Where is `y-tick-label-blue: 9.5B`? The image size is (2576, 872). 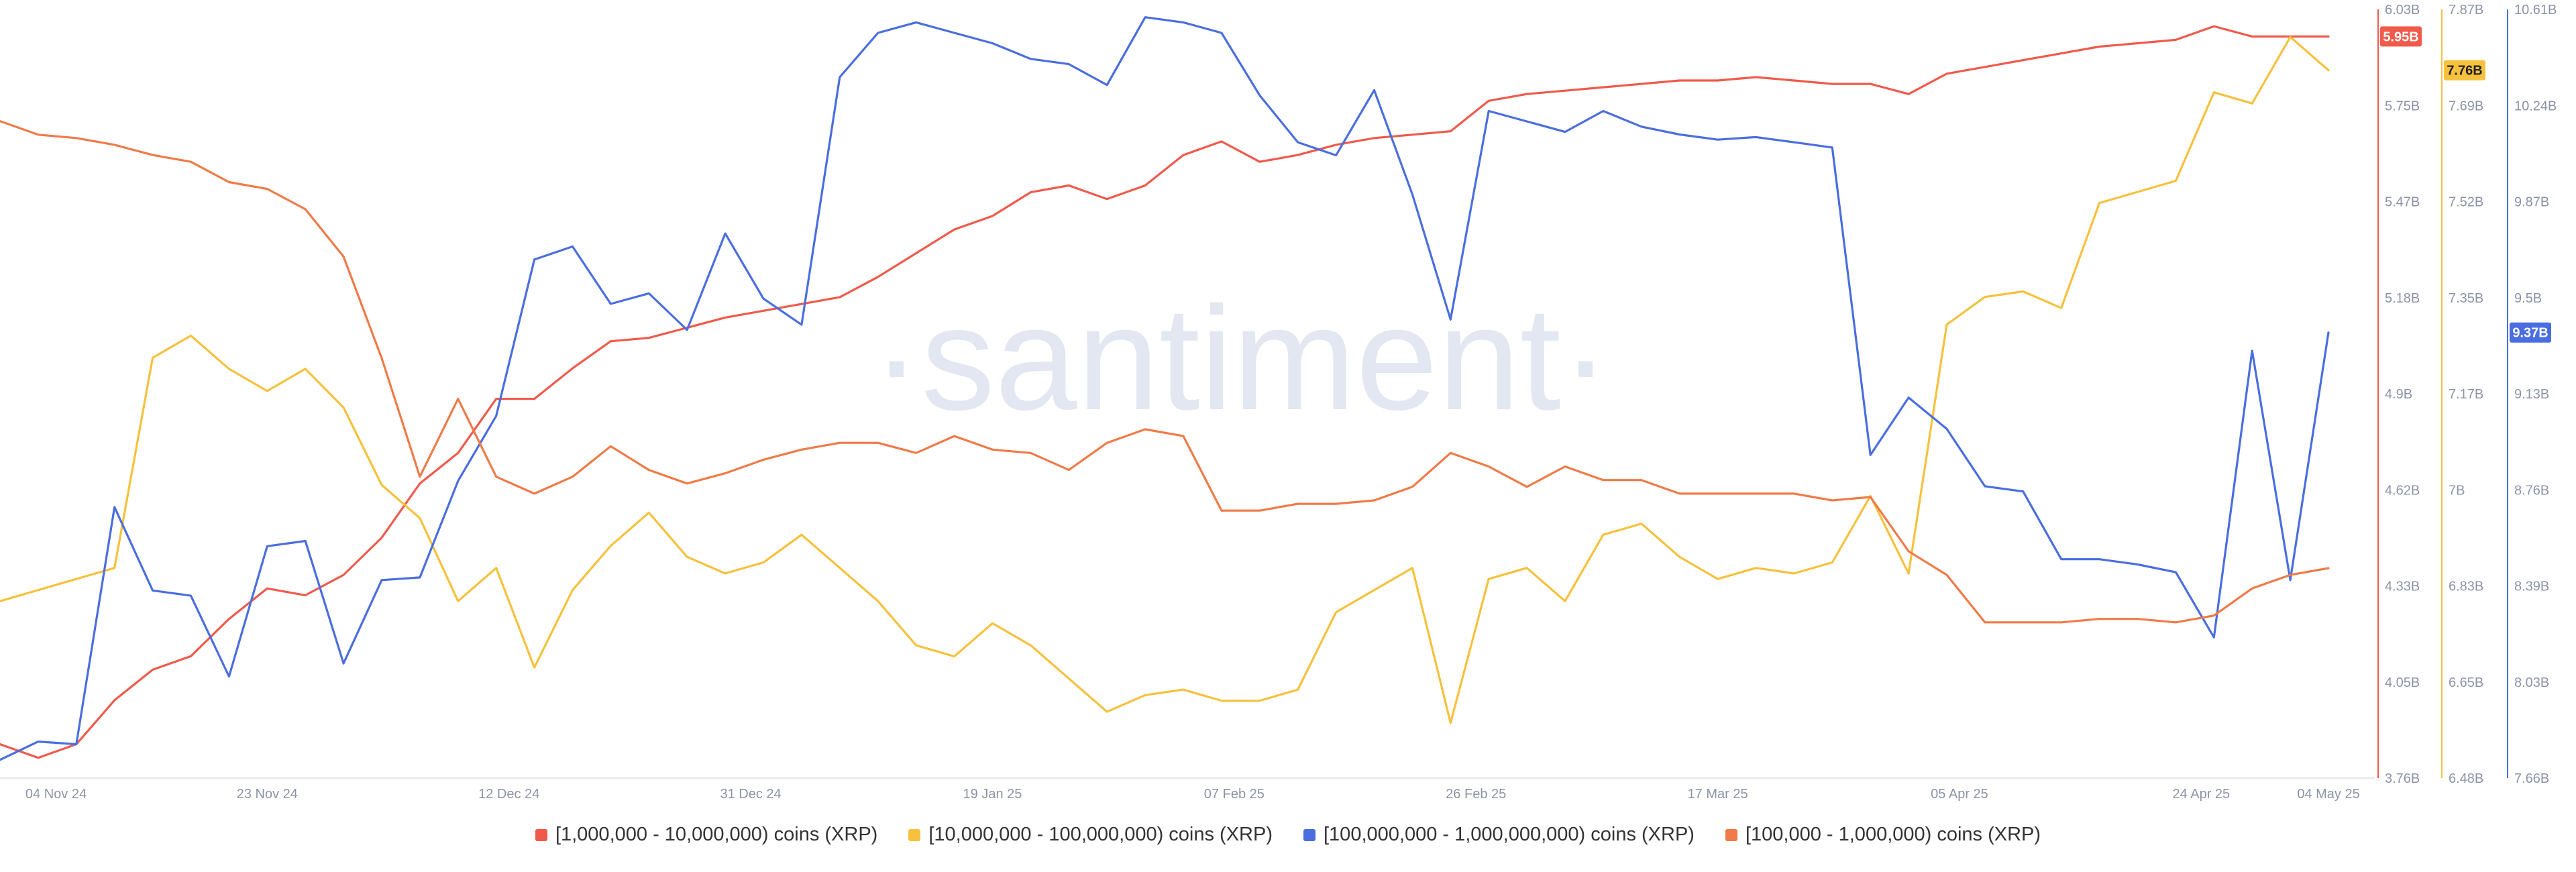
y-tick-label-blue: 9.5B is located at coordinates (2528, 298).